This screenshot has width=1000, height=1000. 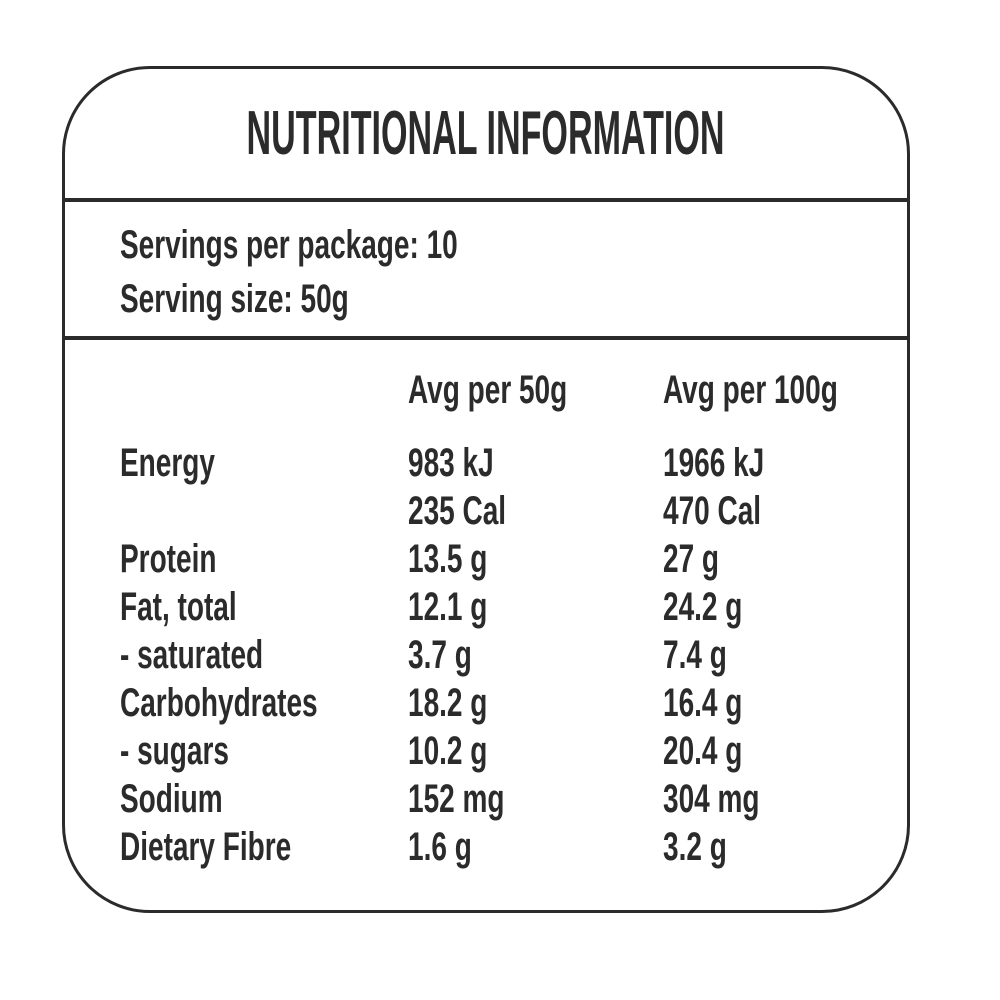 What do you see at coordinates (440, 847) in the screenshot?
I see `value-50g: 1.6 g` at bounding box center [440, 847].